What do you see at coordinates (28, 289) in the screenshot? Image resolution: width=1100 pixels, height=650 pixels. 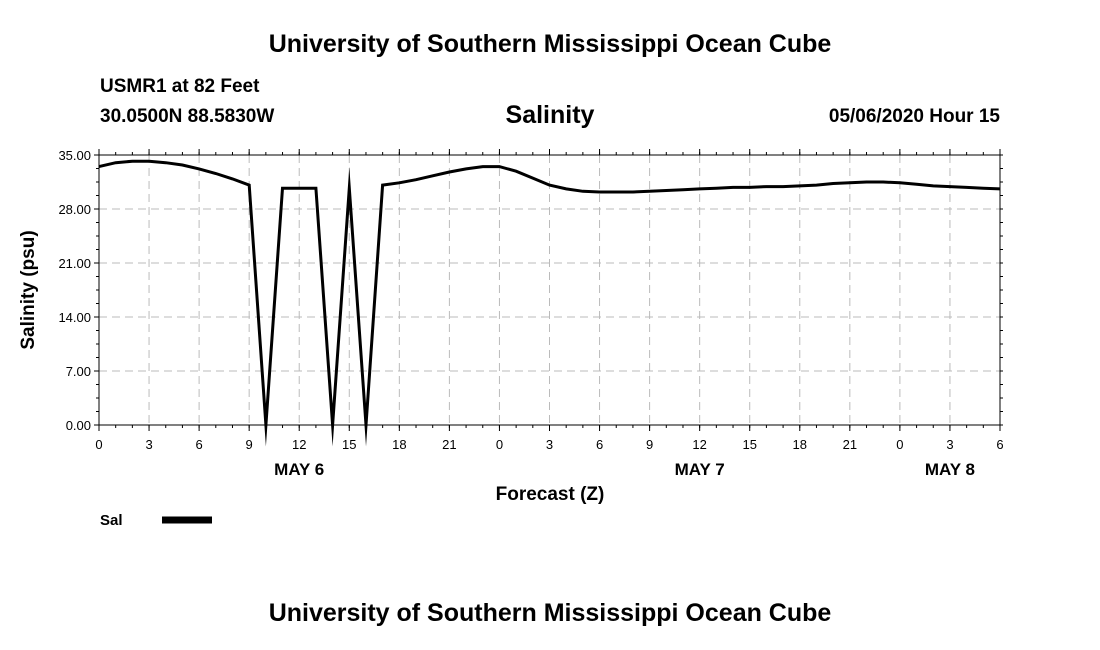 I see `y-axis-title: Salinity (psu)` at bounding box center [28, 289].